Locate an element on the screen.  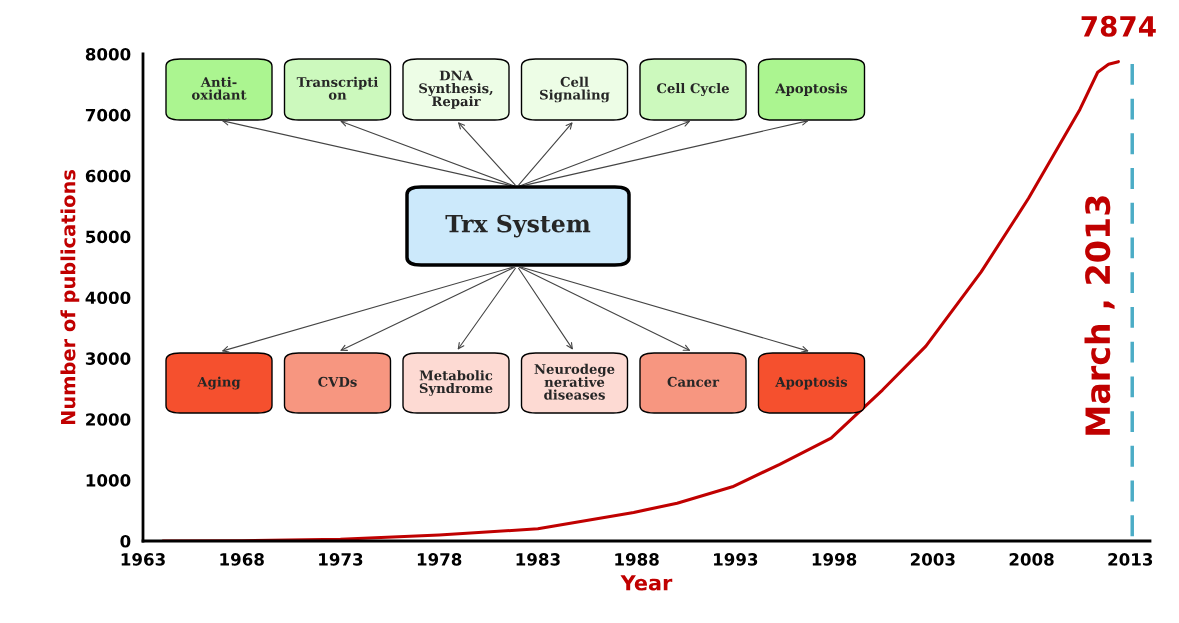
x-tick-label: 2003 is located at coordinates (932, 559).